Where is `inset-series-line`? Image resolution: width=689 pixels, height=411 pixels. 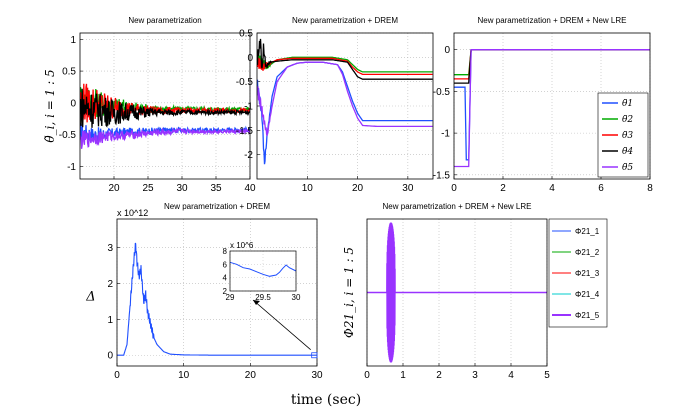
inset-series-line is located at coordinates (263, 269).